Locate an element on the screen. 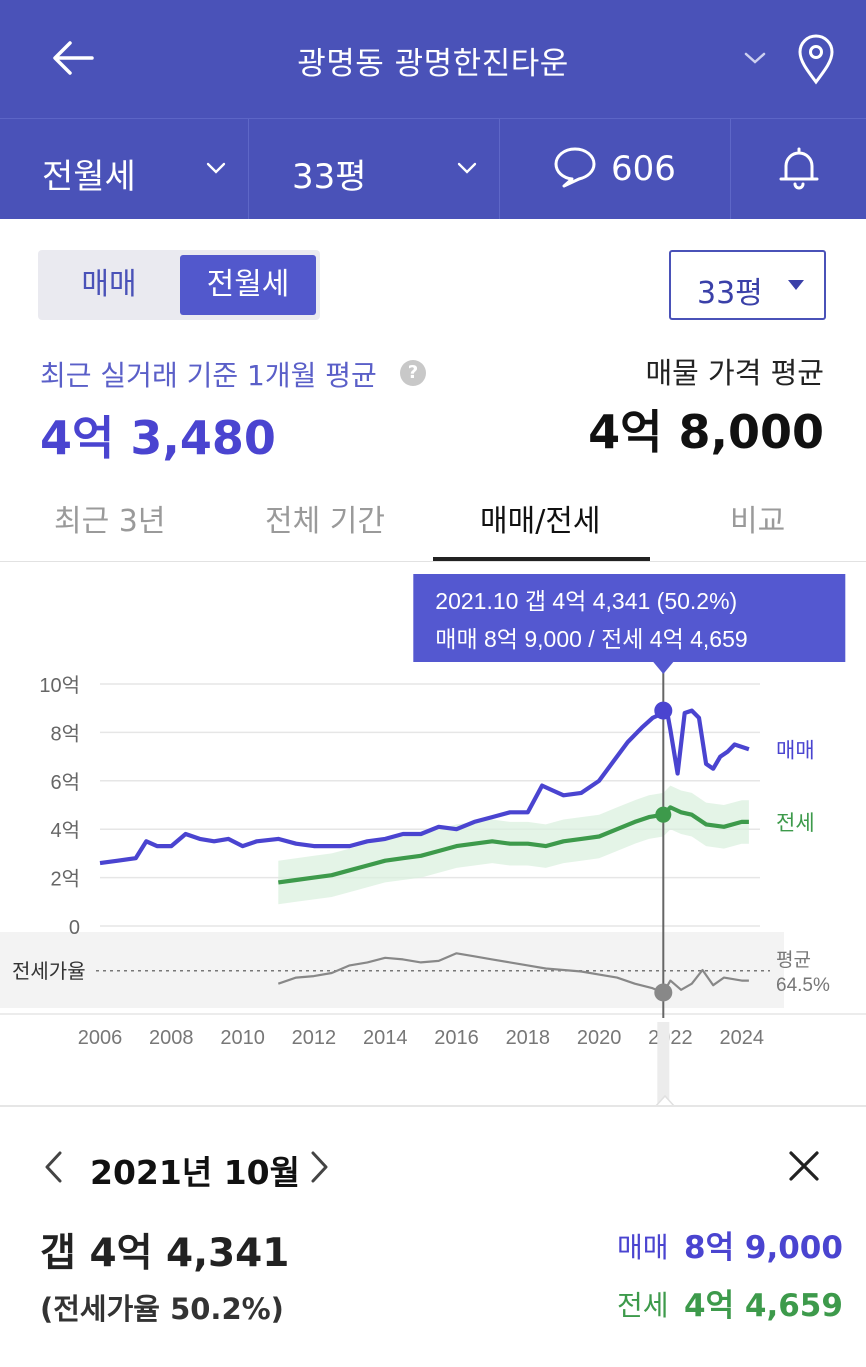  x-tick-label: 2018 is located at coordinates (528, 1038).